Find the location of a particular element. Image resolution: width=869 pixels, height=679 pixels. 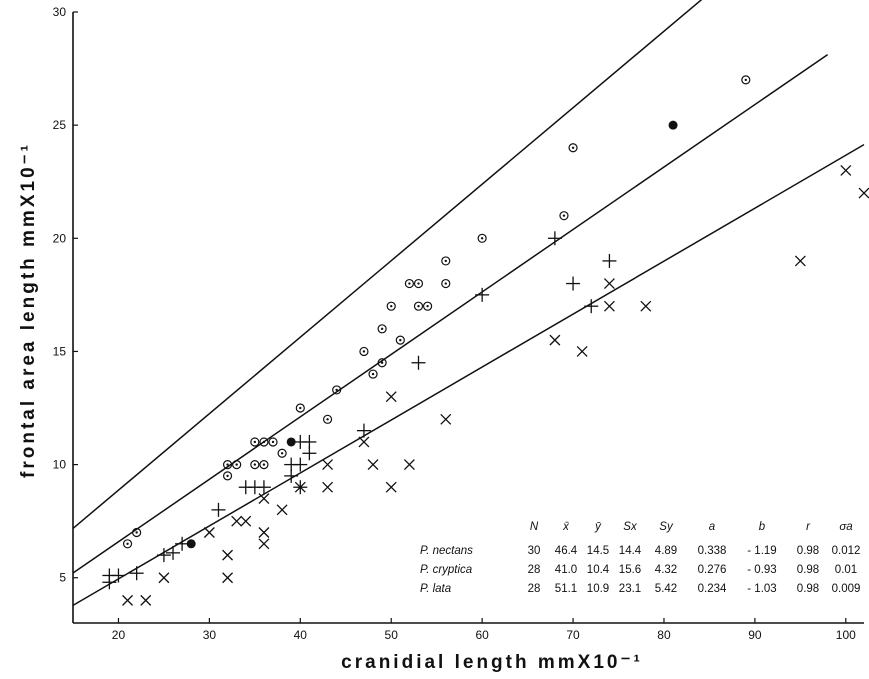

stats-cell: 0.276 is located at coordinates (712, 570).